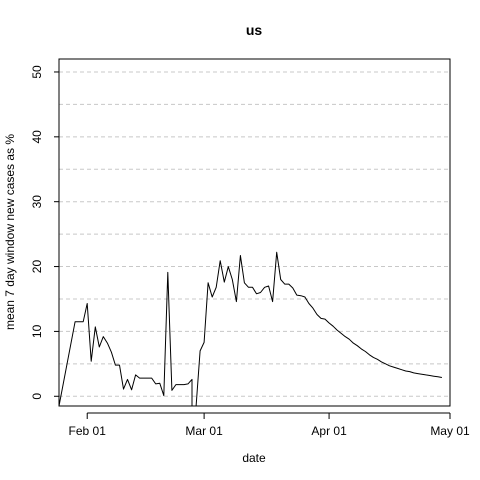 The height and width of the screenshot is (480, 480). Describe the element at coordinates (269, 425) in the screenshot. I see `x-axis: Feb 01 Mar 01 Apr 01 May 01` at that location.